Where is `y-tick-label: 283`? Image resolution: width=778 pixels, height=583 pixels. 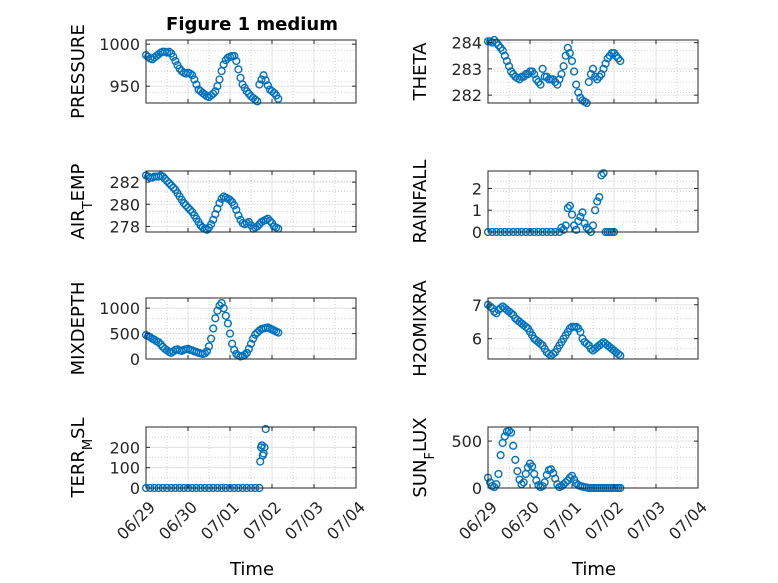
y-tick-label: 283 is located at coordinates (466, 69).